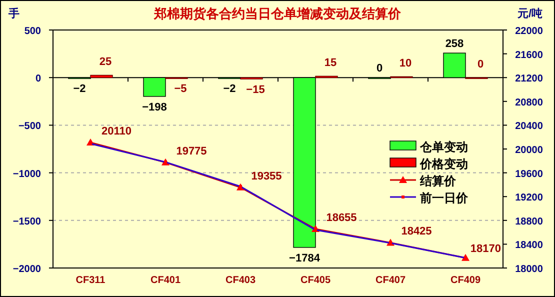  I want to click on data-label: −1784, so click(305, 258).